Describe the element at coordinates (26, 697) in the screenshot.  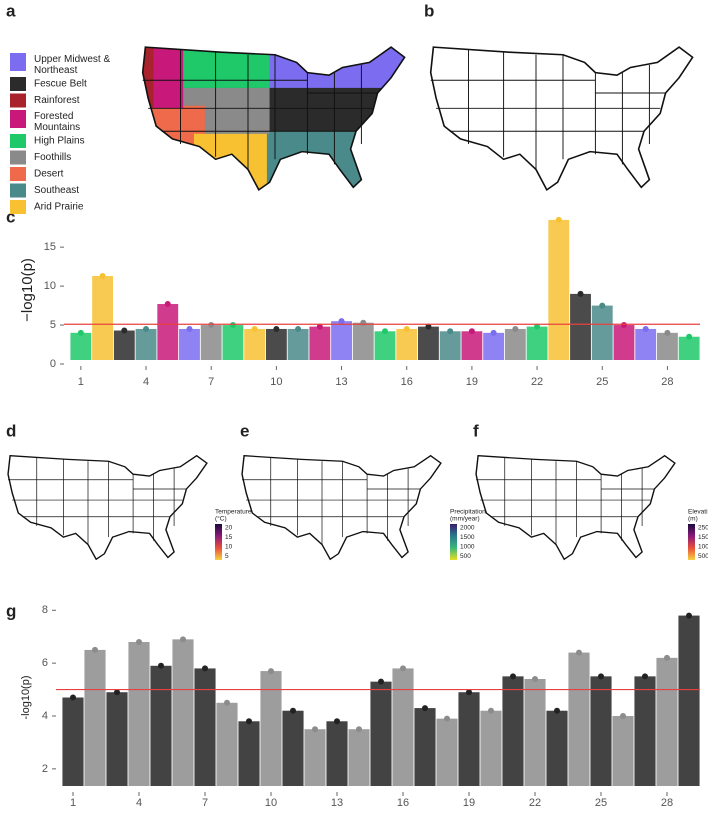
I see `y-axis-label: -log10(p)` at that location.